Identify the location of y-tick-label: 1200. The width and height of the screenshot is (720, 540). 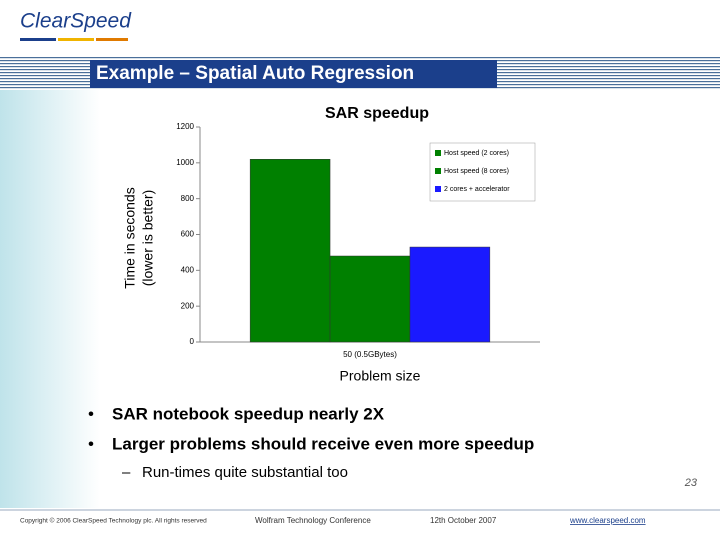
(185, 126).